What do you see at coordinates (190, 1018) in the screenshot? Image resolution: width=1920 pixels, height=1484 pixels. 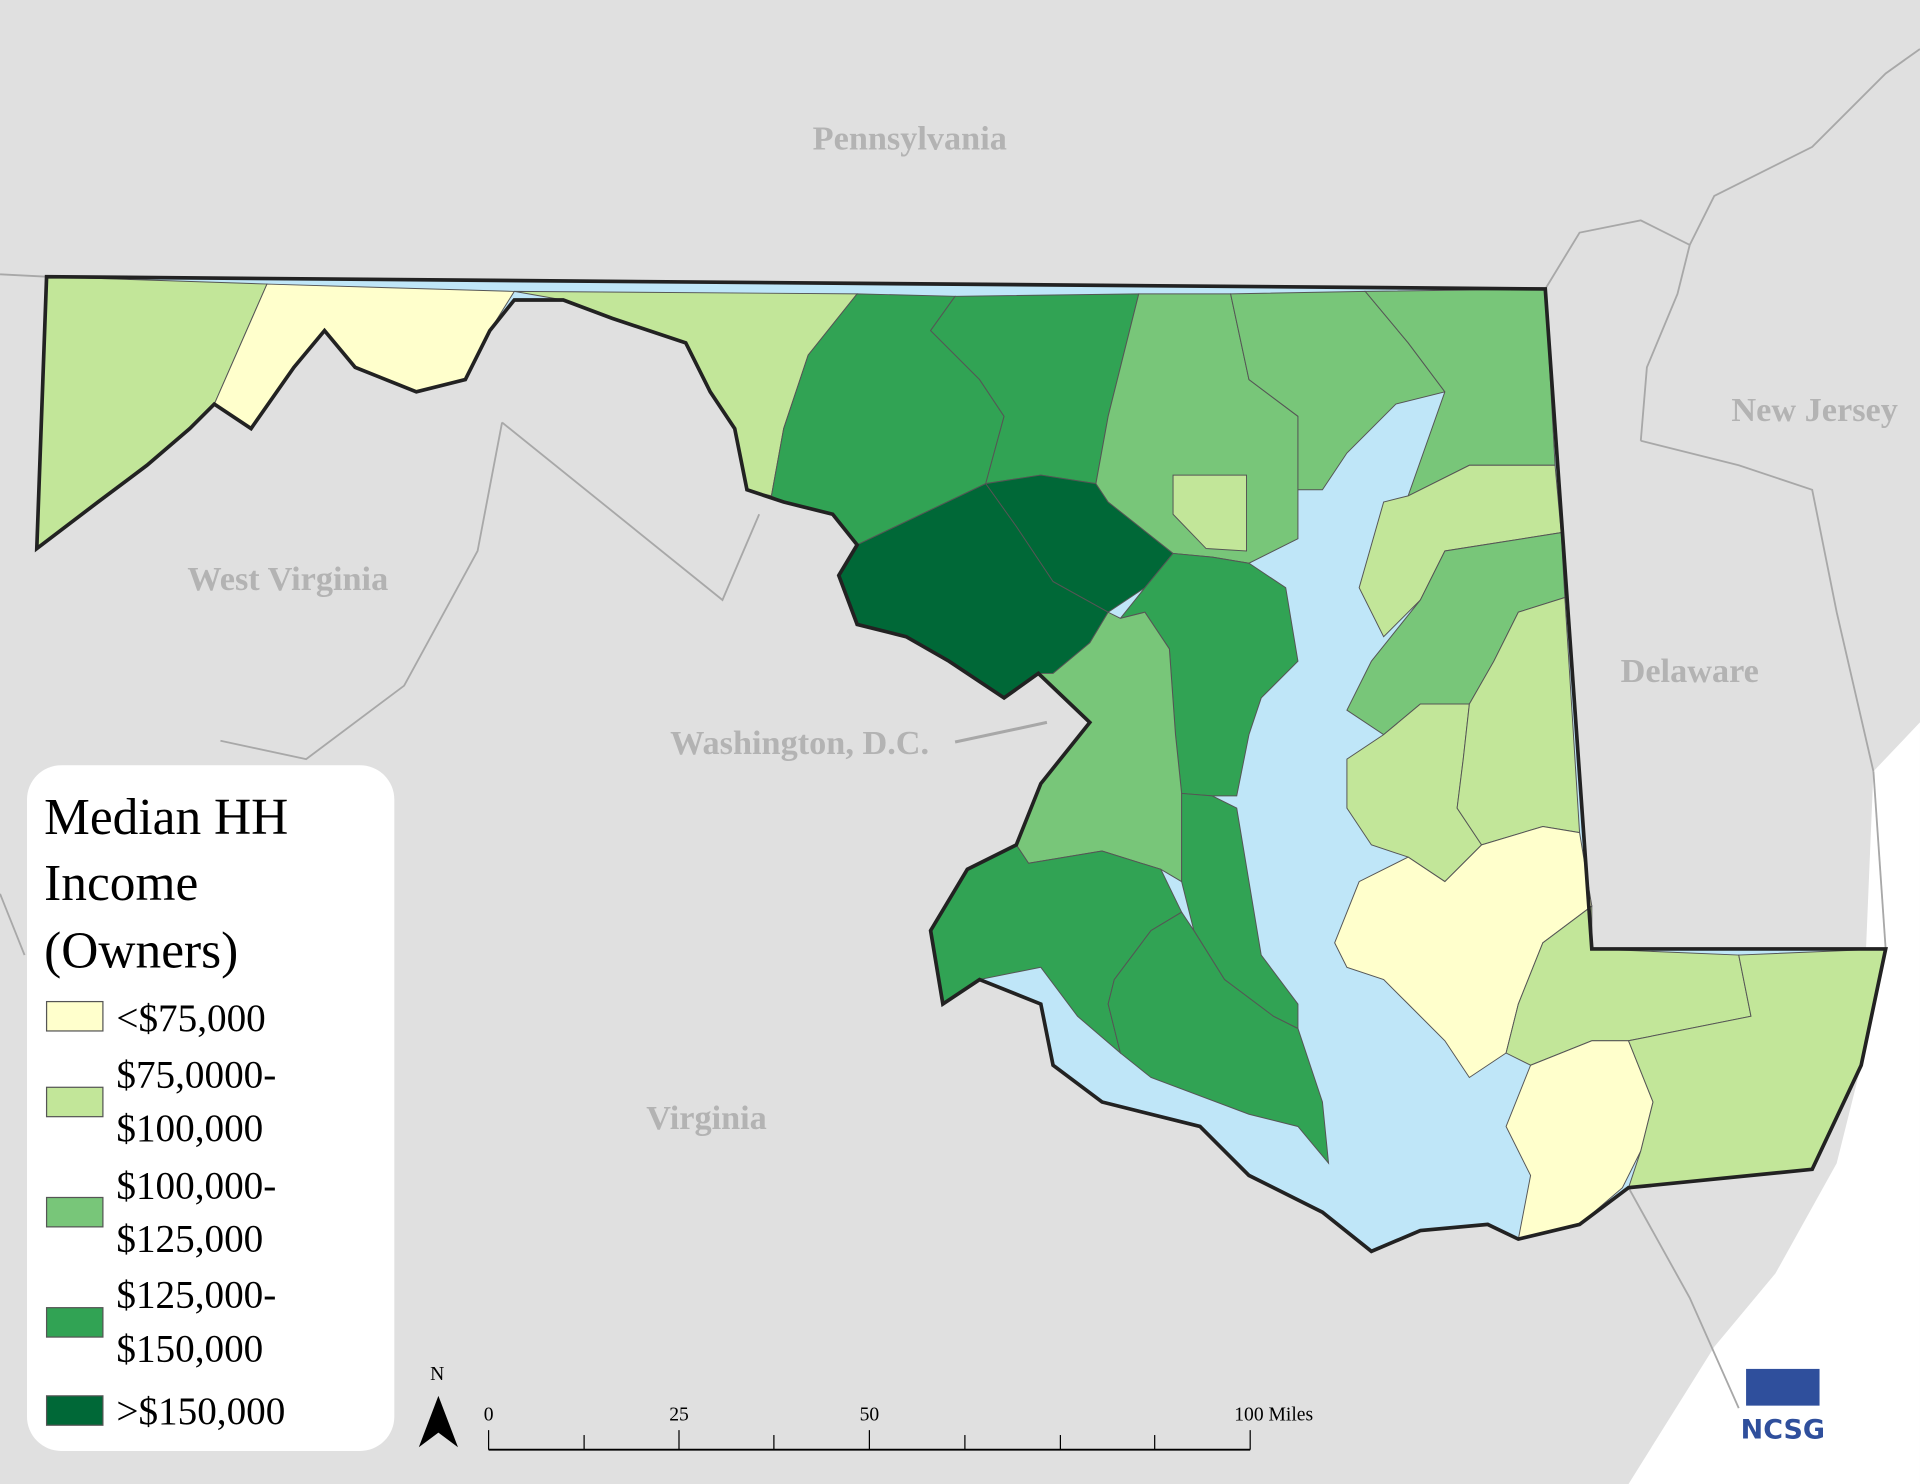 I see `legend-label: <$75,000` at bounding box center [190, 1018].